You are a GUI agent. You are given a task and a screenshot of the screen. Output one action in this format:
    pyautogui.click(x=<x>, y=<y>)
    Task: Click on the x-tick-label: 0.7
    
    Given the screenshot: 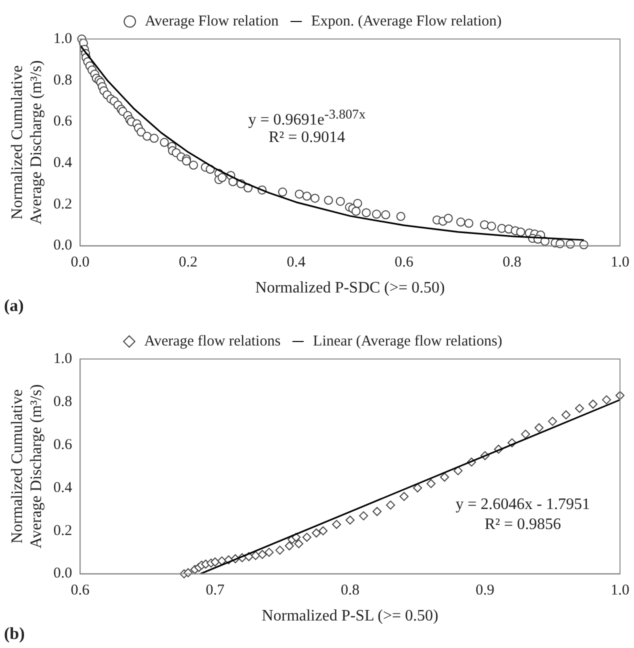 What is the action you would take?
    pyautogui.click(x=215, y=590)
    